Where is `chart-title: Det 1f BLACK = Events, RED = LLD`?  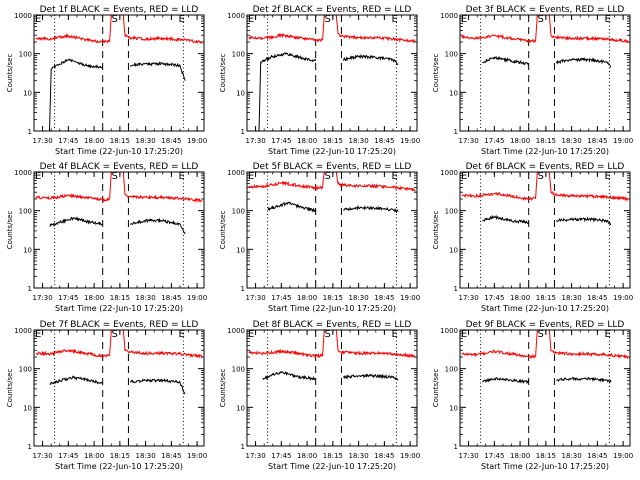 chart-title: Det 1f BLACK = Events, RED = LLD is located at coordinates (119, 10).